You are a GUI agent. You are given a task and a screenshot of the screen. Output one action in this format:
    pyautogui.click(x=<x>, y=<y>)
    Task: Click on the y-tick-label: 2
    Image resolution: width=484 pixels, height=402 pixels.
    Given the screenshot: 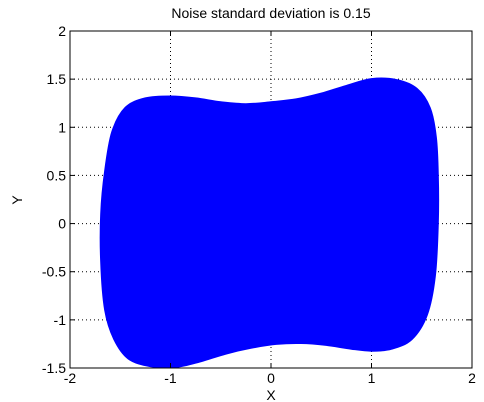 What is the action you would take?
    pyautogui.click(x=62, y=31)
    